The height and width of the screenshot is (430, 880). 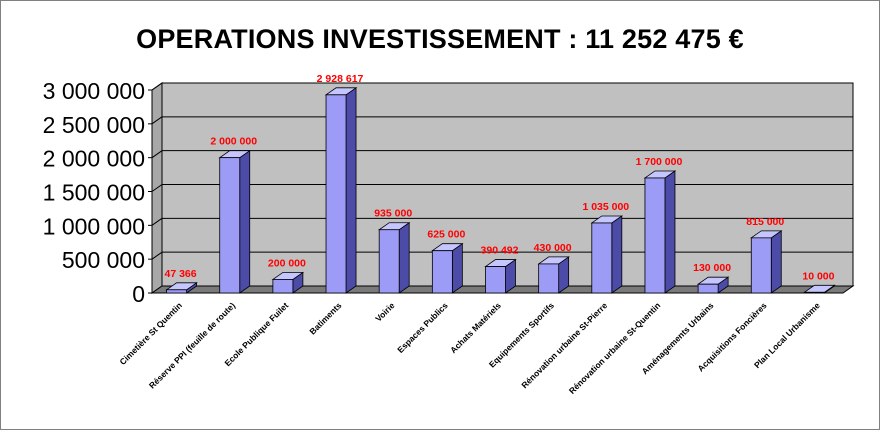 What do you see at coordinates (564, 345) in the screenshot?
I see `x-tick-label: Rénovation urbaine St-Pierre` at bounding box center [564, 345].